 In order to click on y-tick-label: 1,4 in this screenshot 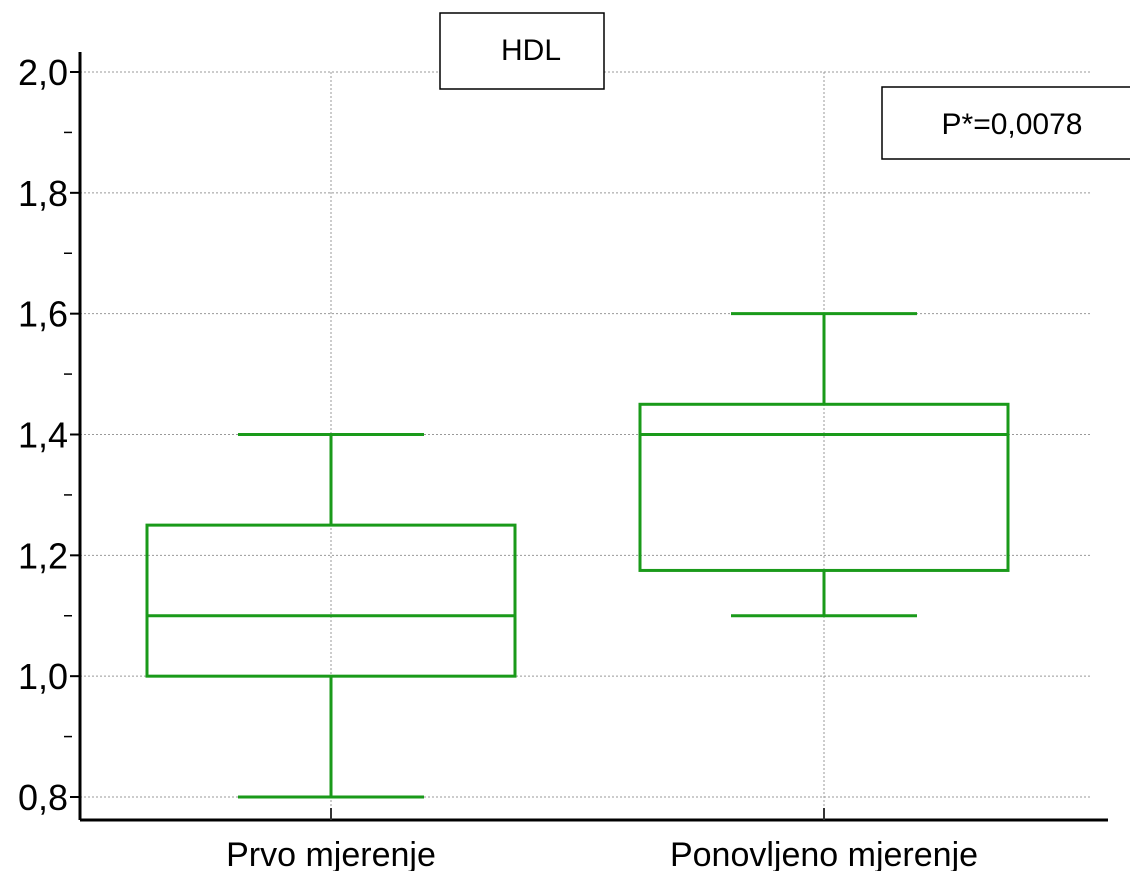, I will do `click(43, 435)`.